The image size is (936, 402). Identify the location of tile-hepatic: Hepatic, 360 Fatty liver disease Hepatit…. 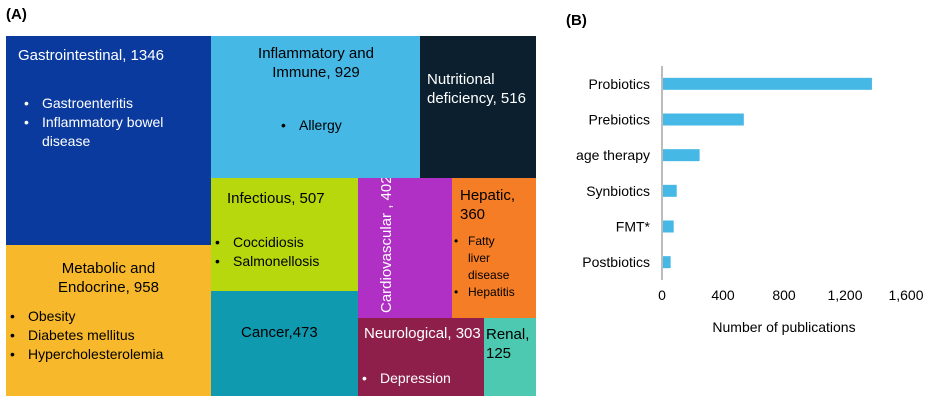
(494, 248).